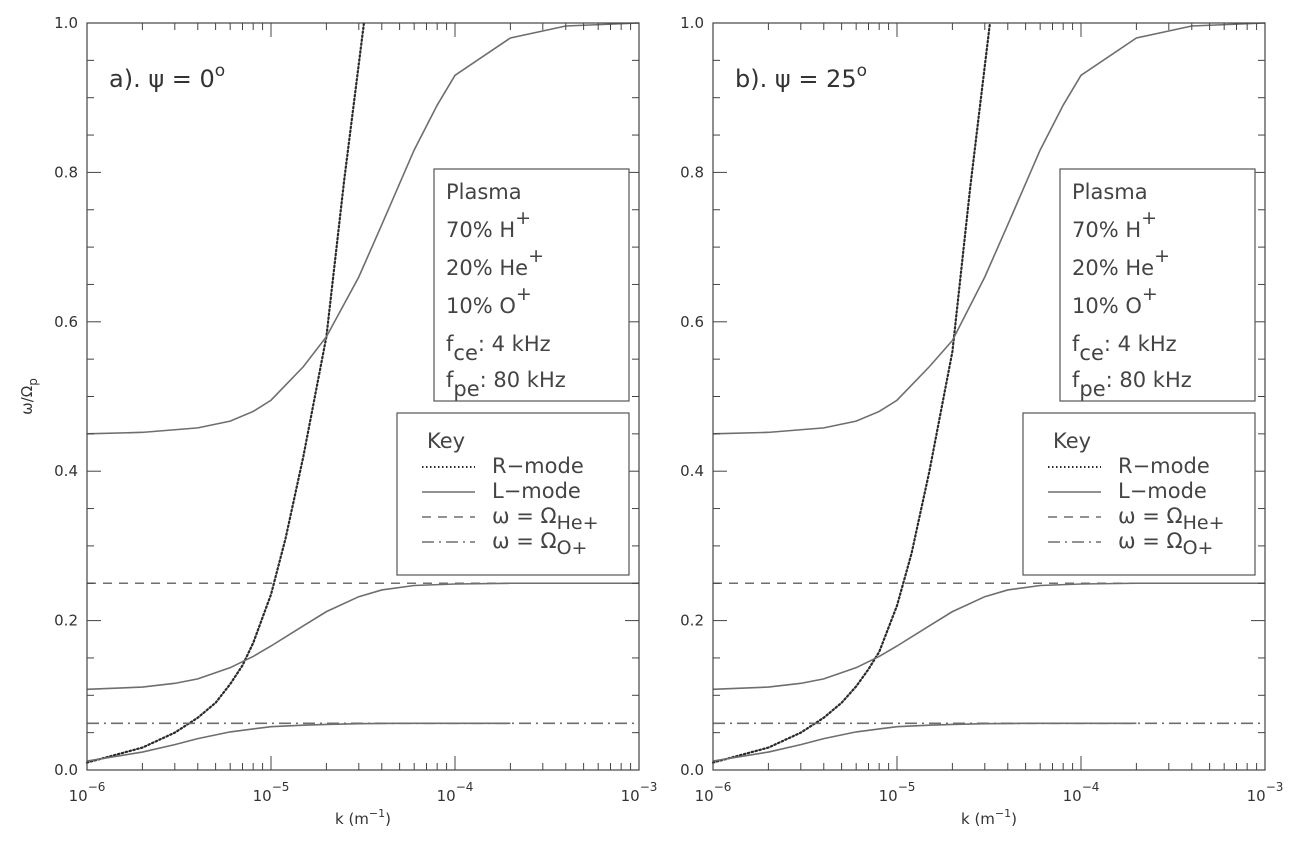 The image size is (1312, 847). What do you see at coordinates (1204, 523) in the screenshot?
I see `legend-label-subscript: He+` at bounding box center [1204, 523].